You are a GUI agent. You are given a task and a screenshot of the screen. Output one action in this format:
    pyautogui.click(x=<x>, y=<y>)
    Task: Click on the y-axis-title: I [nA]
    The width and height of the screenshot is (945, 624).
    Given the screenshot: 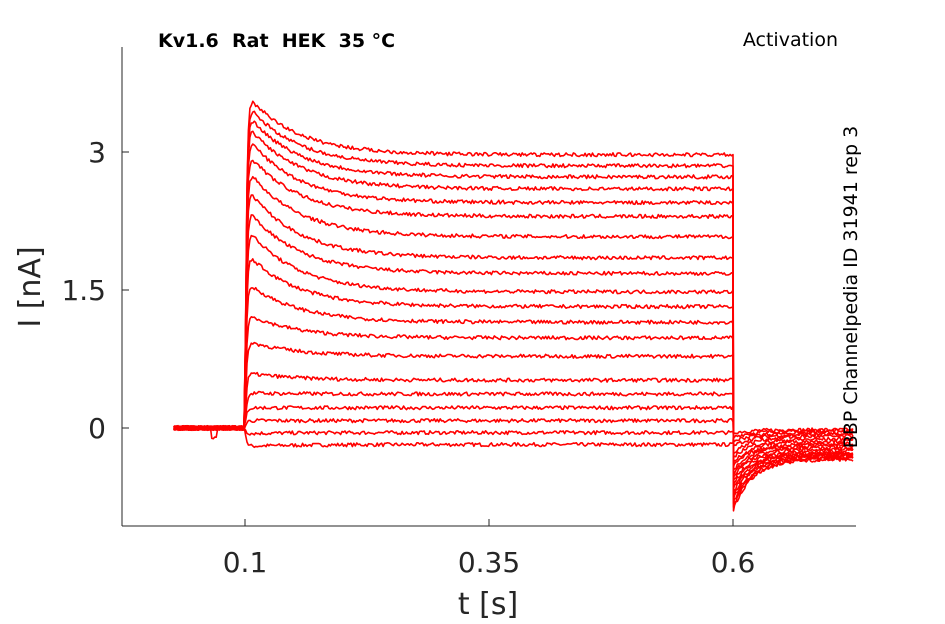 What is the action you would take?
    pyautogui.click(x=30, y=286)
    